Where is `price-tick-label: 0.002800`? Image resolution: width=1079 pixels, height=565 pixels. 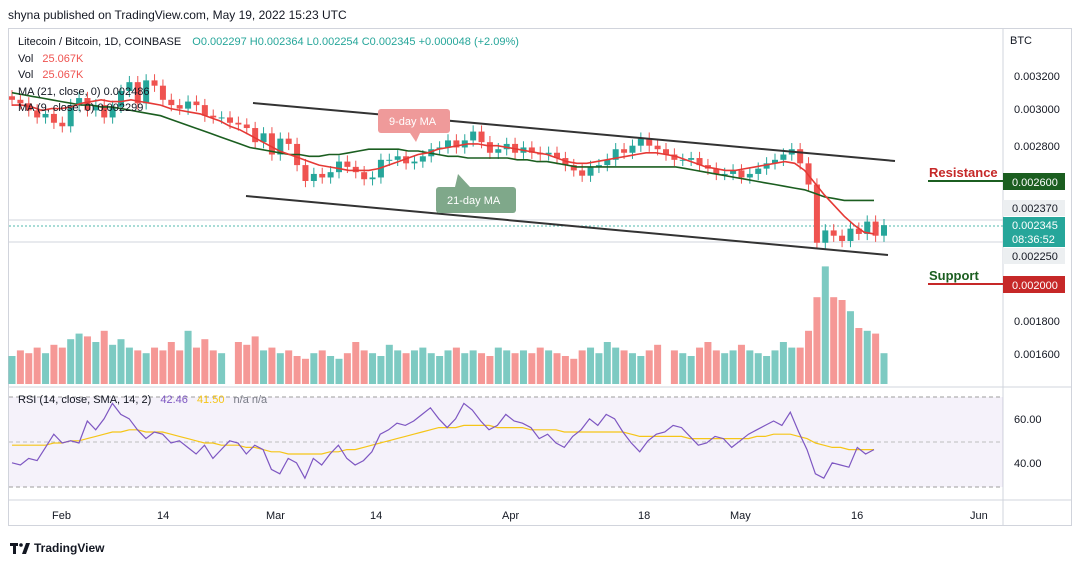 price-tick-label: 0.002800 is located at coordinates (1037, 147).